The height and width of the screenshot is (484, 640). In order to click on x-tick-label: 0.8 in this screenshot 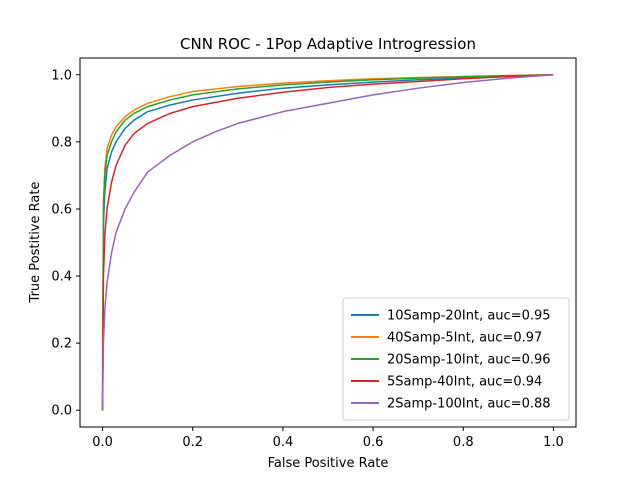, I will do `click(463, 442)`.